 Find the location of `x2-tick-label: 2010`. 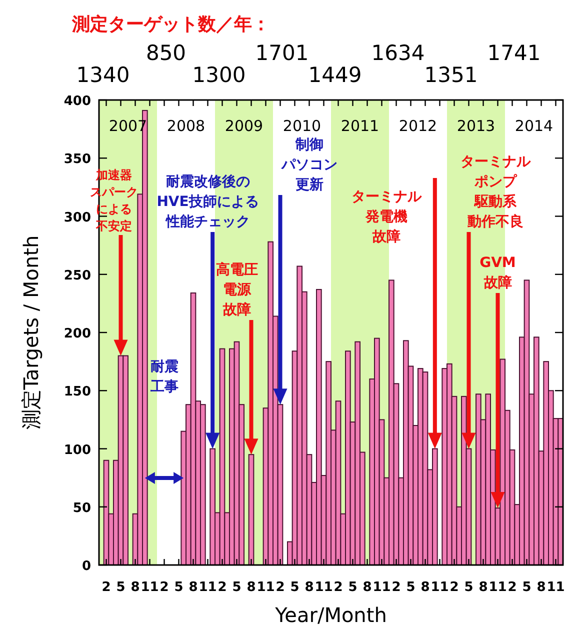

x2-tick-label: 2010 is located at coordinates (302, 126).